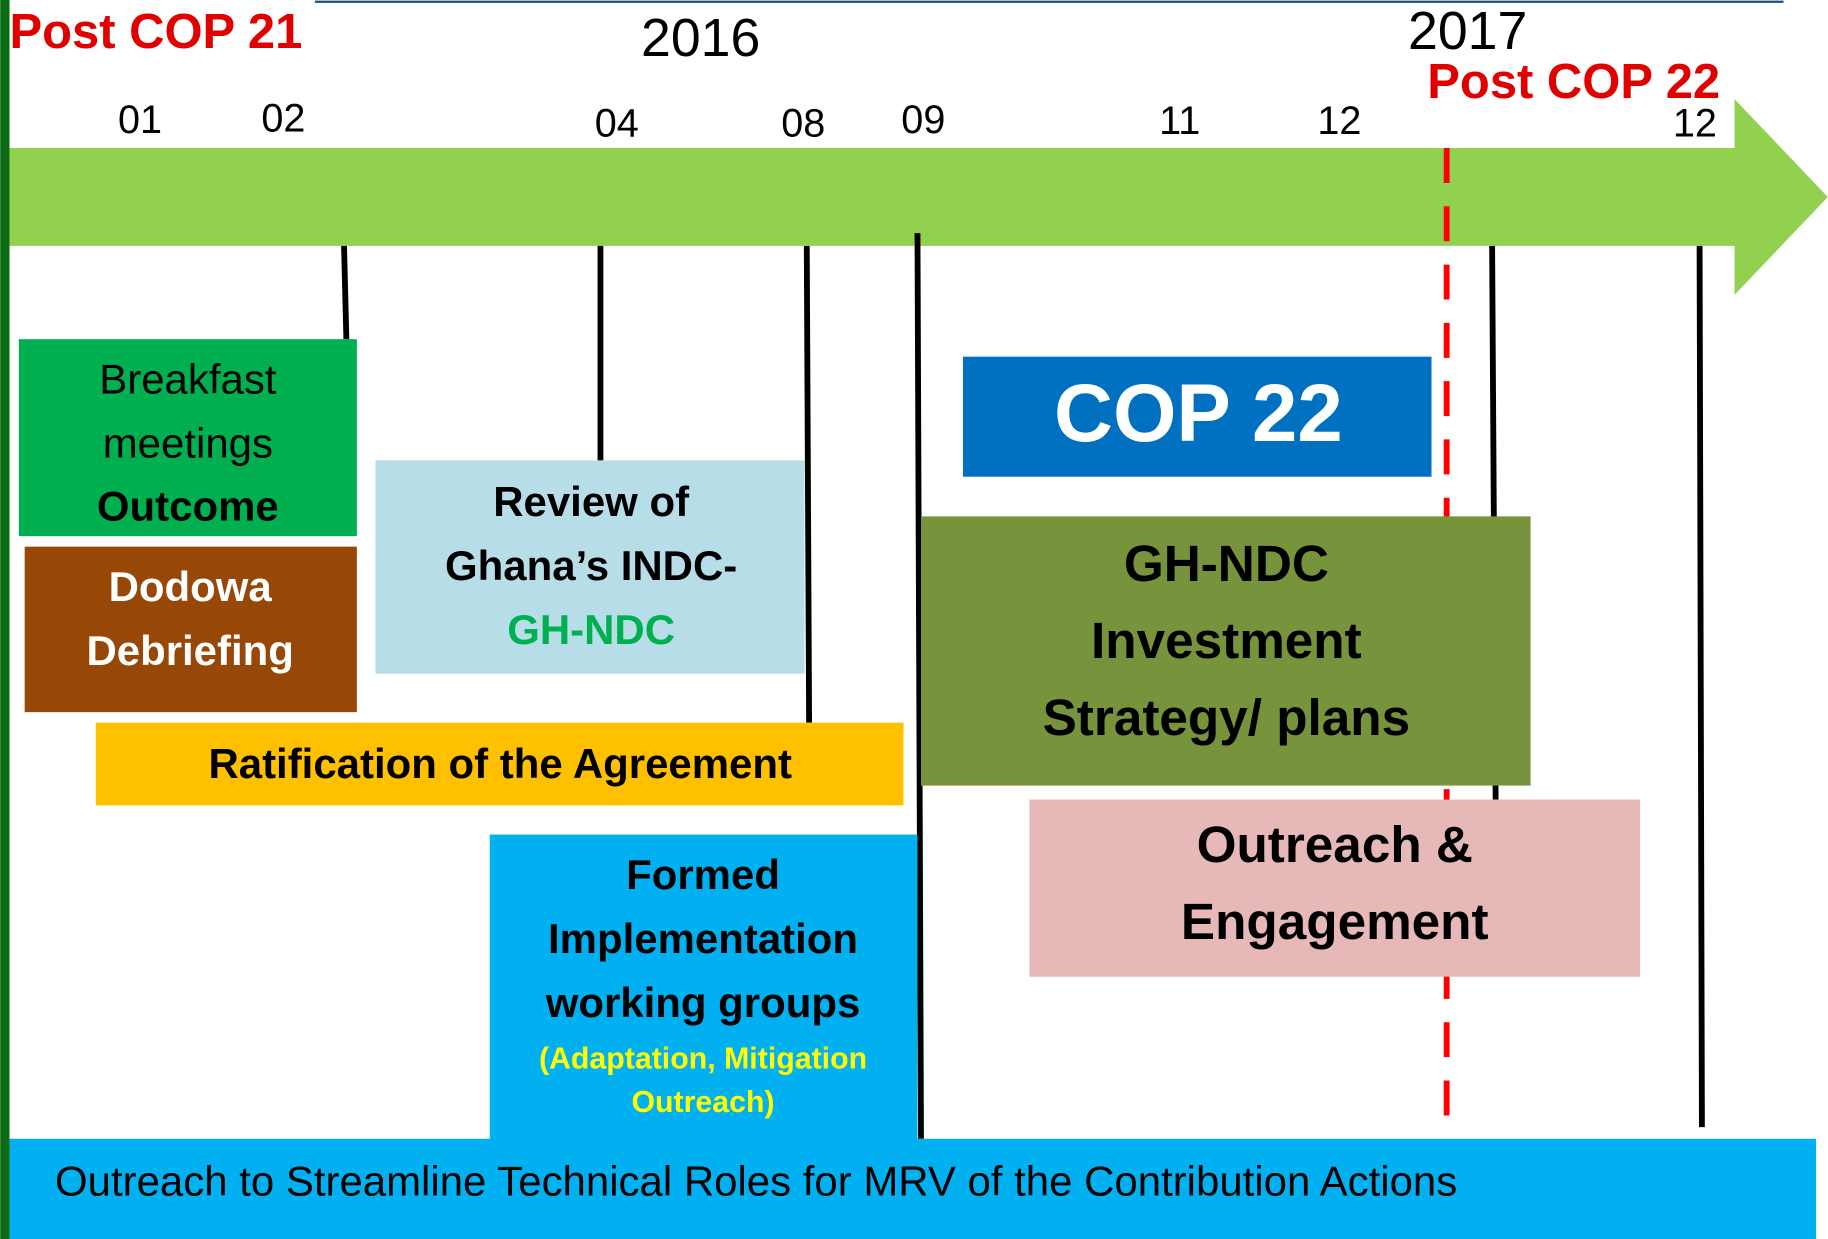  Describe the element at coordinates (283, 119) in the screenshot. I see `month-label: 02` at that location.